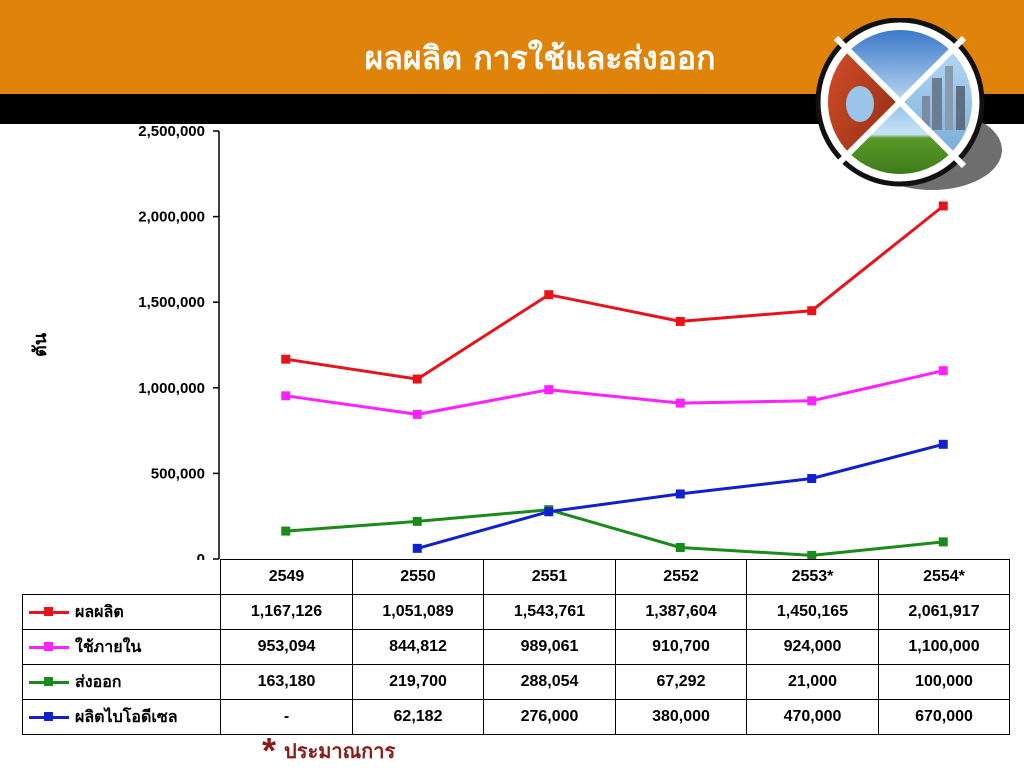 This screenshot has height=772, width=1024. I want to click on y-tick-label: 2,500,000, so click(171, 131).